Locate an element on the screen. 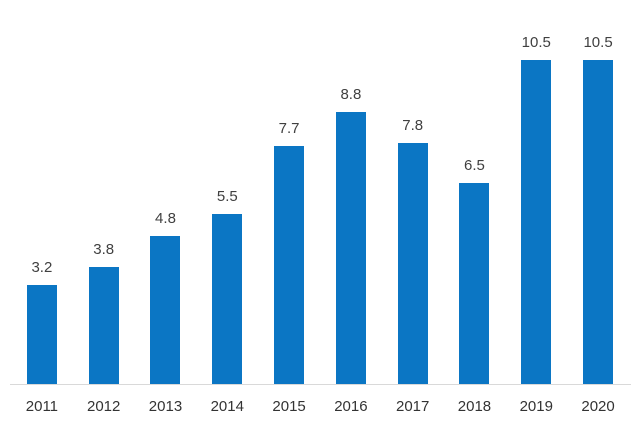  x-tick-label: 2013 is located at coordinates (165, 406).